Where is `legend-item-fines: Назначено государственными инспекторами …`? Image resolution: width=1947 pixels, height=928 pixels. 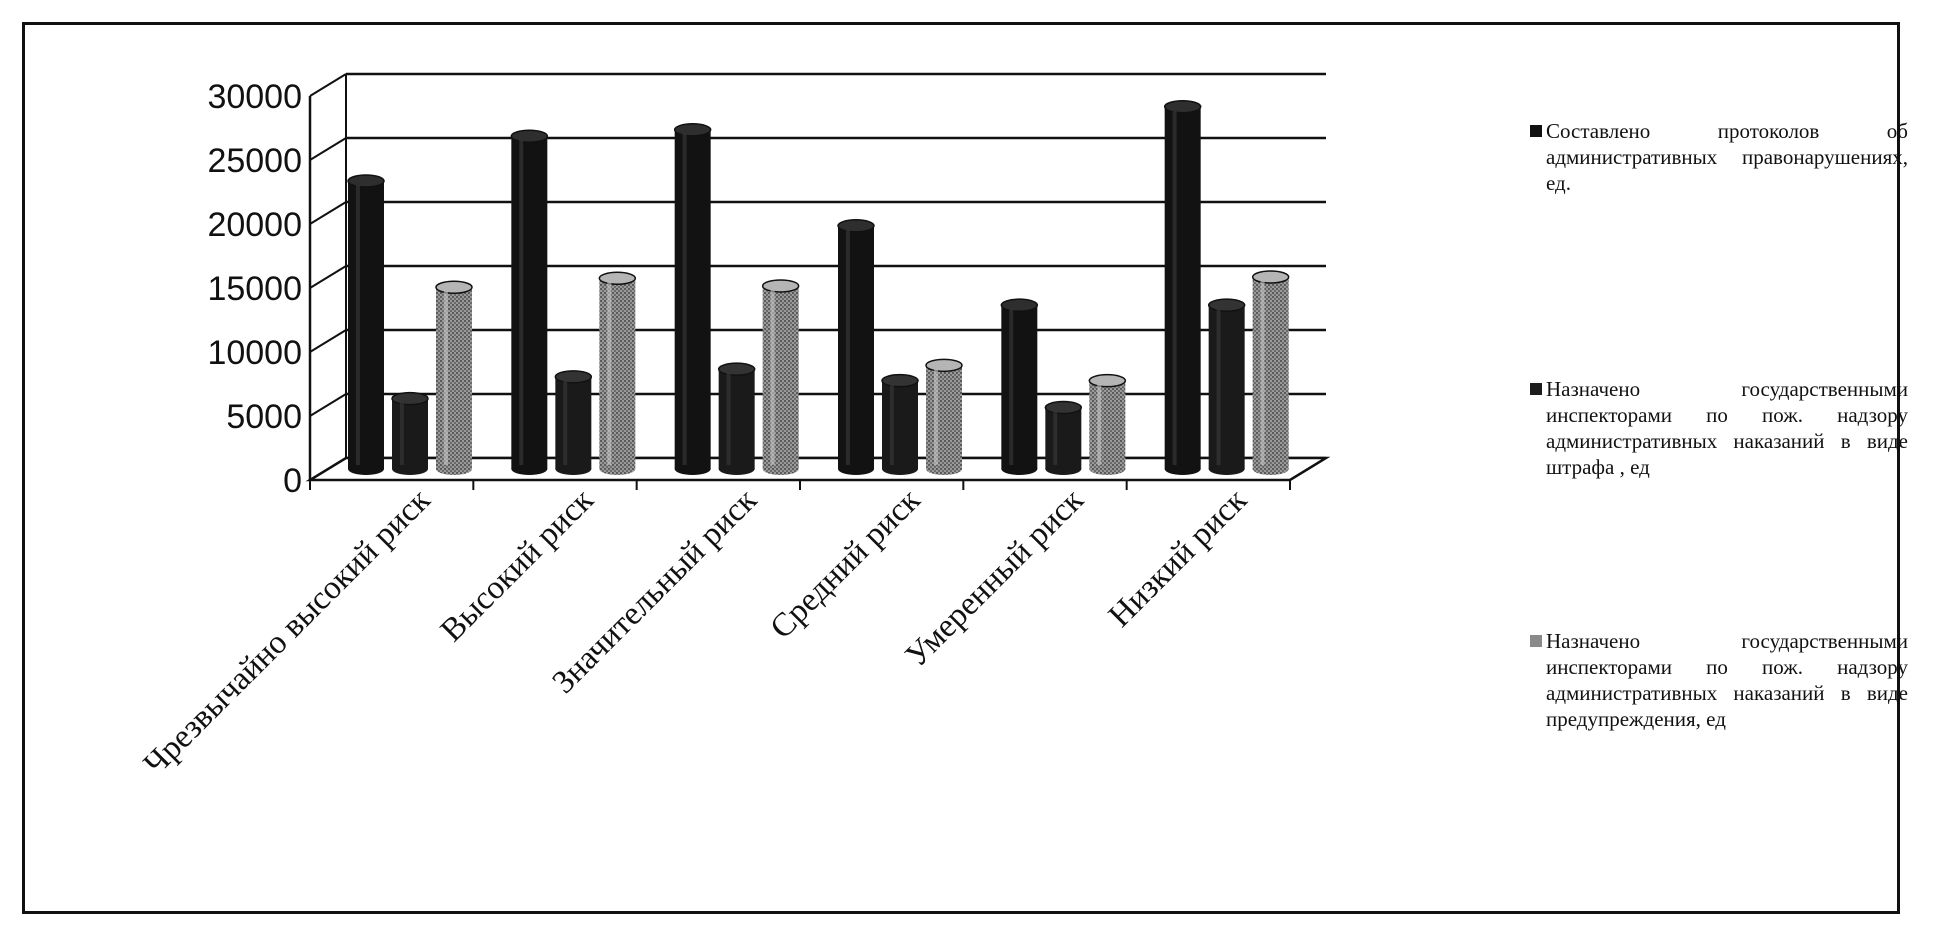 legend-item-fines: Назначено государственными инспекторами … is located at coordinates (1719, 428).